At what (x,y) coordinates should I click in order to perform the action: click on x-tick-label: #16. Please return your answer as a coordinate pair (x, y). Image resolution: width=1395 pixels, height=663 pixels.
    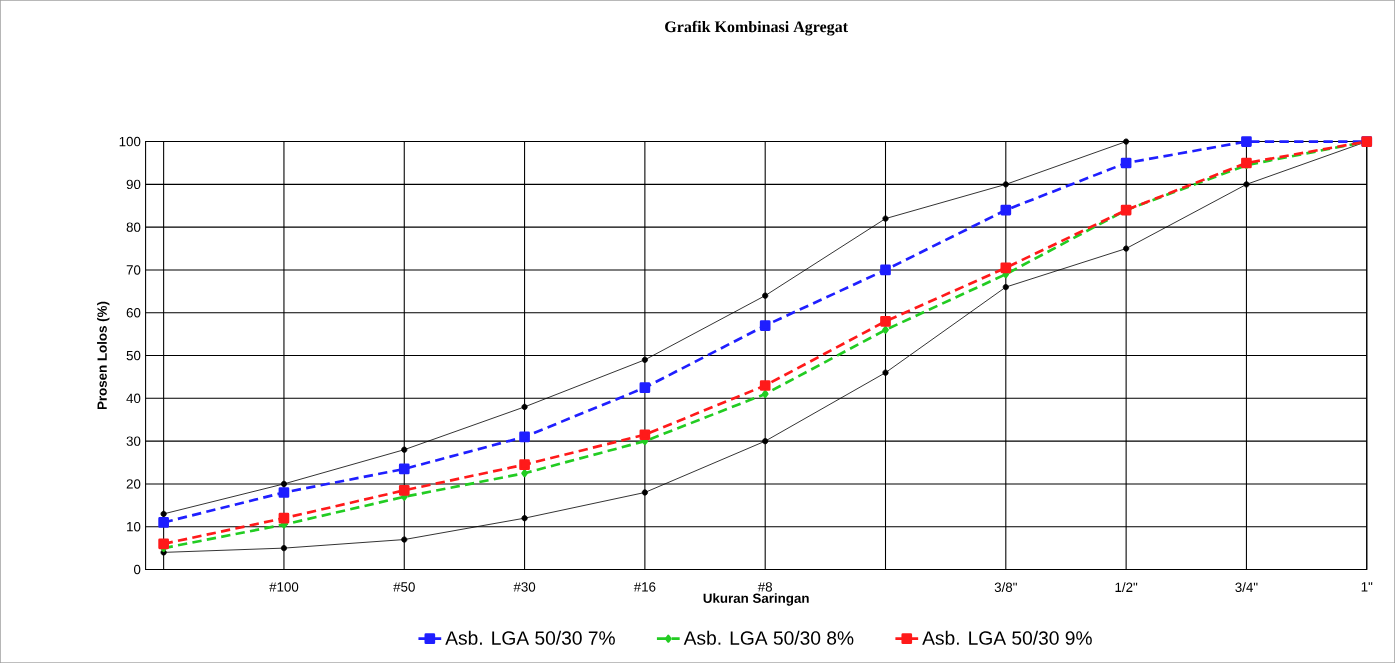
    Looking at the image, I should click on (644, 587).